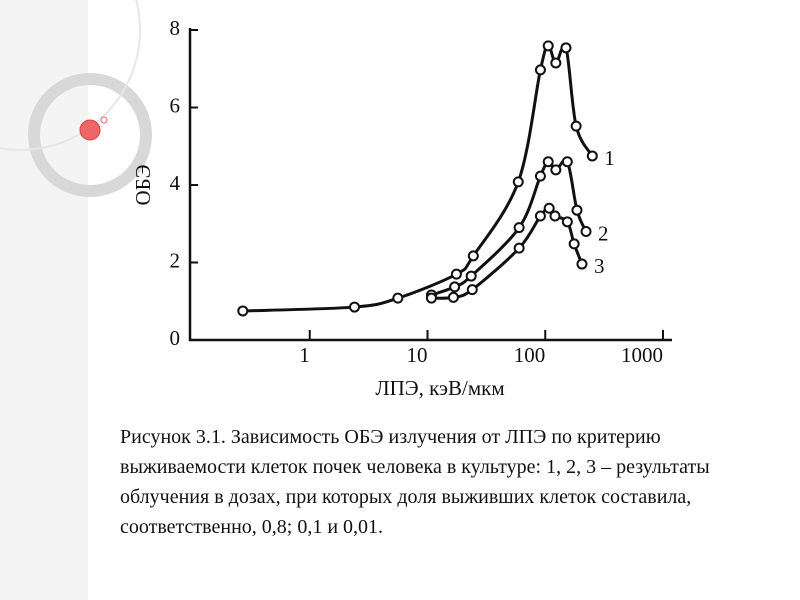  What do you see at coordinates (599, 266) in the screenshot?
I see `curve-label: 3` at bounding box center [599, 266].